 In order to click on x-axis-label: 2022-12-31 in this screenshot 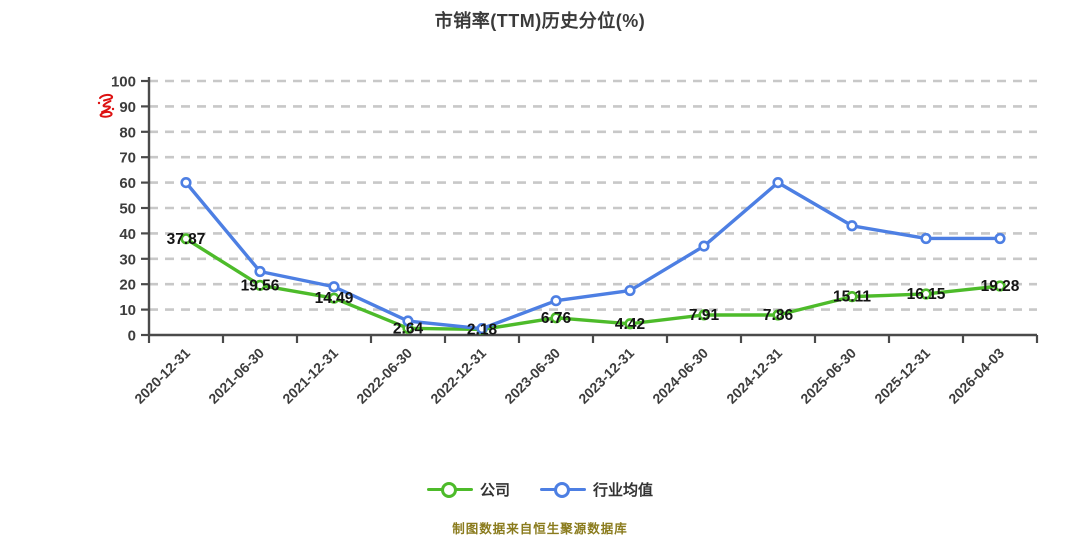, I will do `click(458, 376)`.